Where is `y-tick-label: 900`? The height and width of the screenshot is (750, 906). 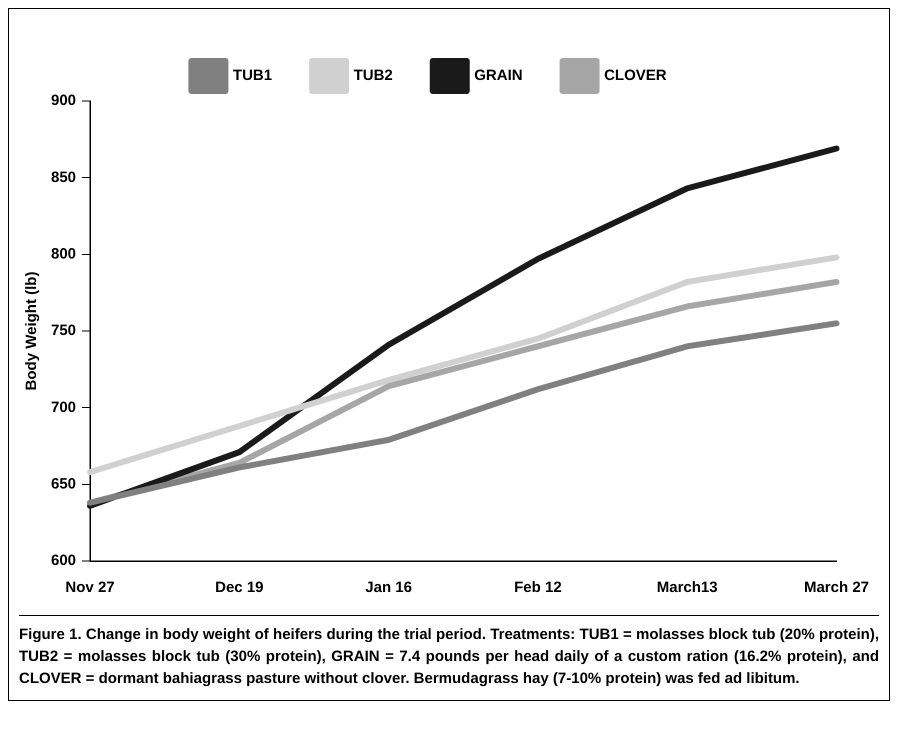
y-tick-label: 900 is located at coordinates (63, 101).